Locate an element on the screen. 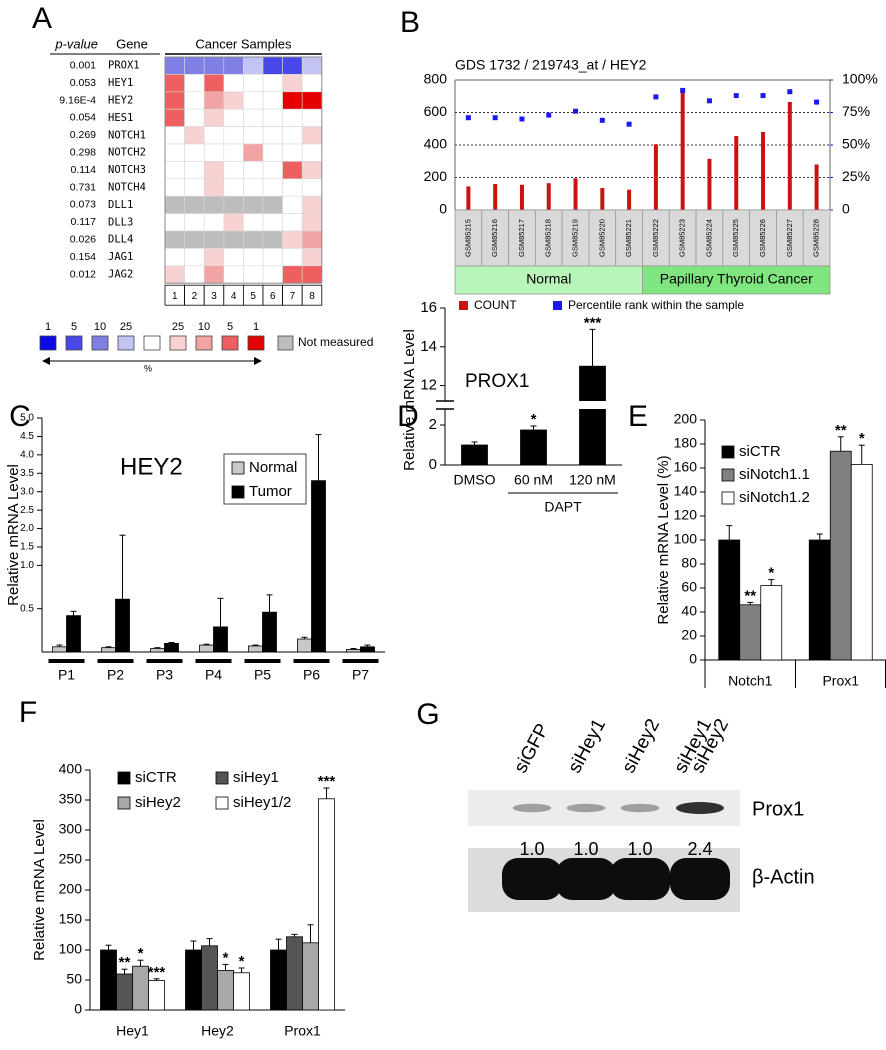  y-tick-label: 600 is located at coordinates (436, 111).